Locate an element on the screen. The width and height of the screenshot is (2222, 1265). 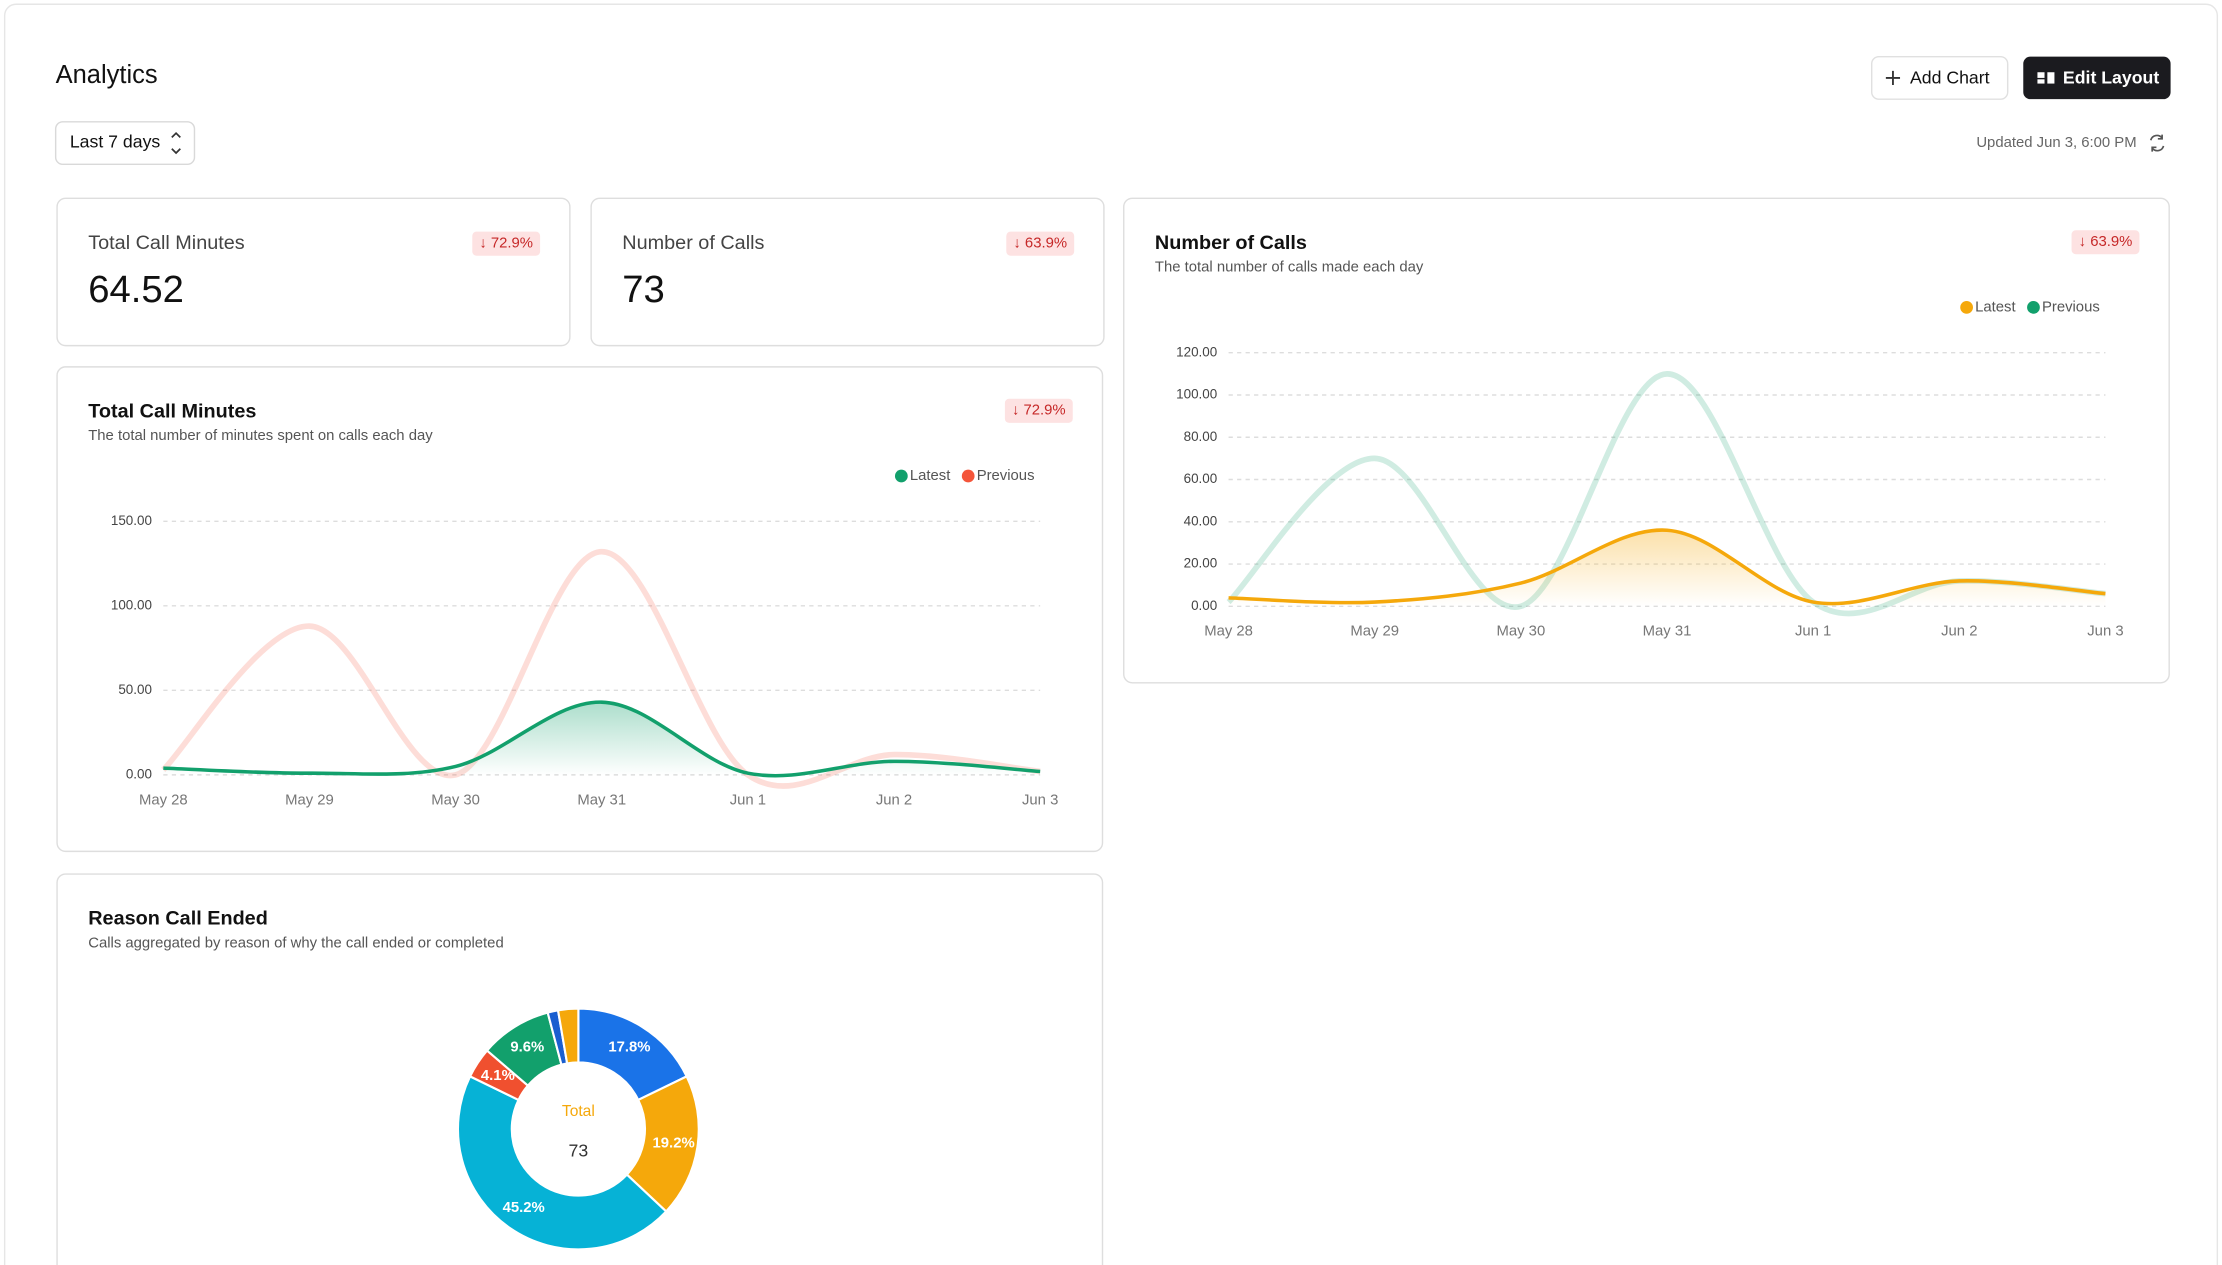
edit-layout-text: Edit Layout is located at coordinates (2111, 77).